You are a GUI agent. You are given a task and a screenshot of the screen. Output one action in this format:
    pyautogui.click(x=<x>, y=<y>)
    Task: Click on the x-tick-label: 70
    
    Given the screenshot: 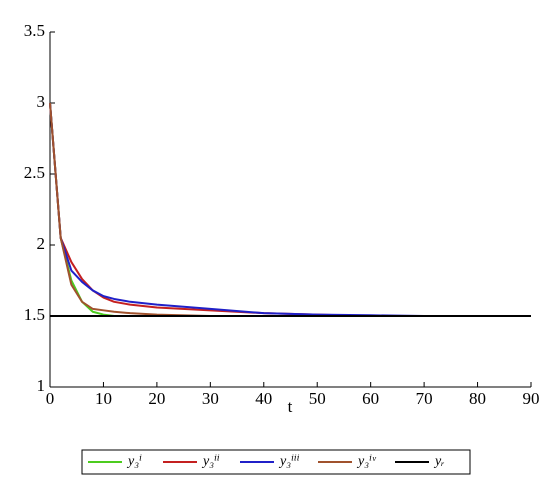 What is the action you would take?
    pyautogui.click(x=424, y=398)
    